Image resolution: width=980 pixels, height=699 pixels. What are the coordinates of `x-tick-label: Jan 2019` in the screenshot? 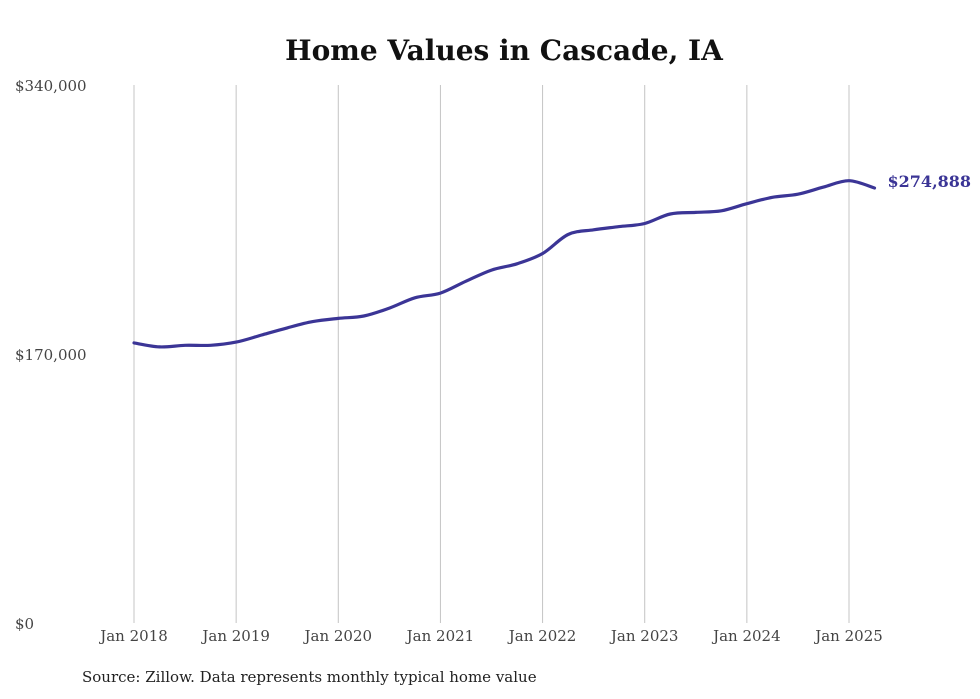 It's located at (235, 636).